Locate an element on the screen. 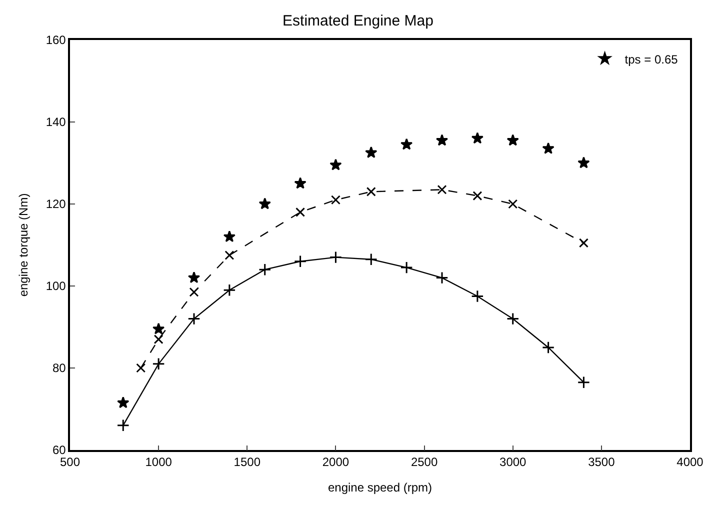 The width and height of the screenshot is (716, 505). y-tick-label: 160 is located at coordinates (56, 40).